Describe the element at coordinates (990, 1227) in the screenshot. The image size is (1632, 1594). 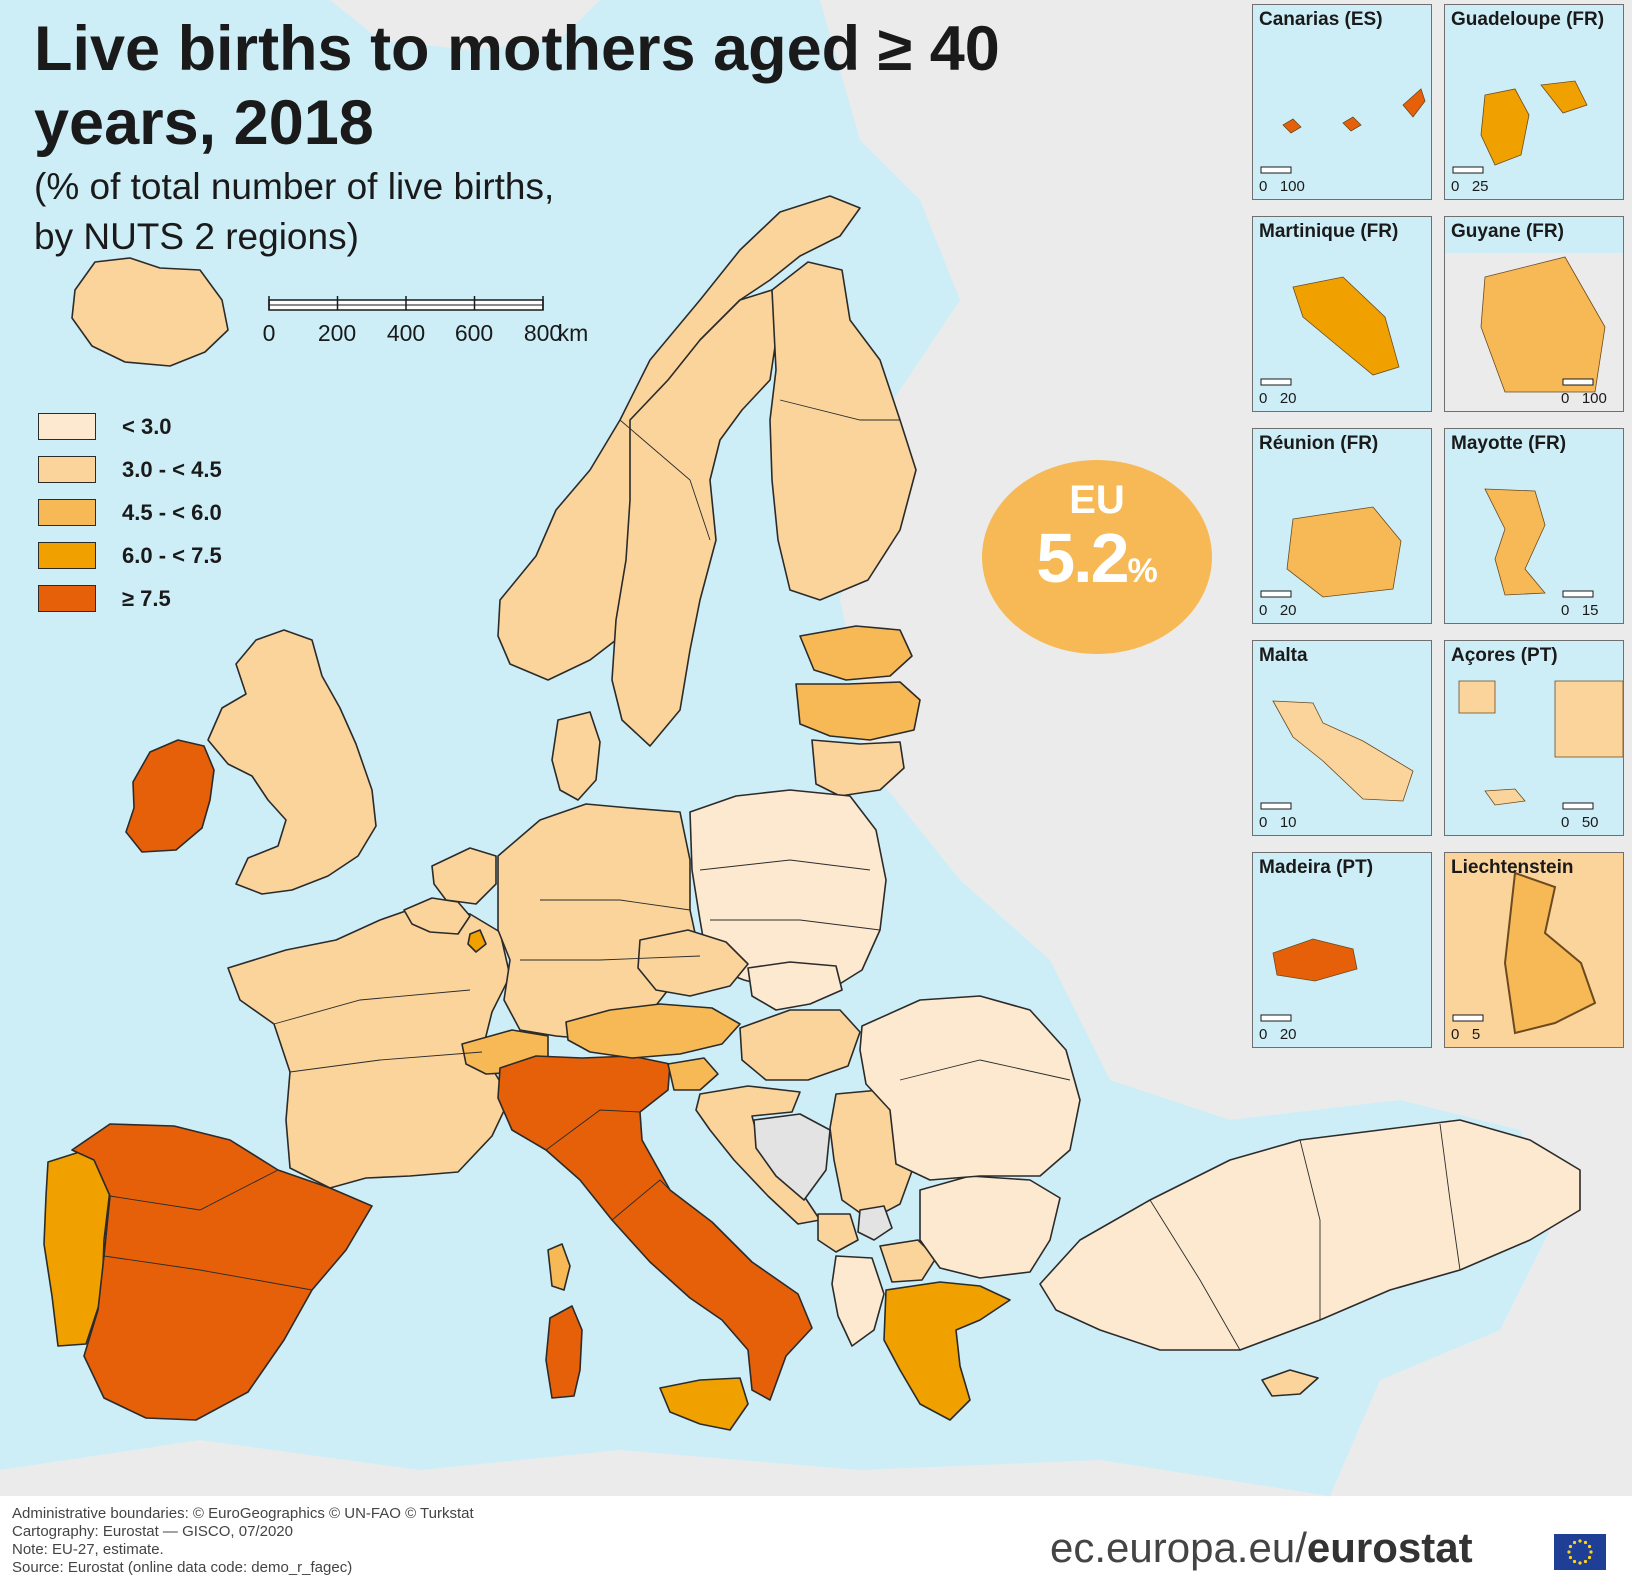
I see `region-bulgaria` at that location.